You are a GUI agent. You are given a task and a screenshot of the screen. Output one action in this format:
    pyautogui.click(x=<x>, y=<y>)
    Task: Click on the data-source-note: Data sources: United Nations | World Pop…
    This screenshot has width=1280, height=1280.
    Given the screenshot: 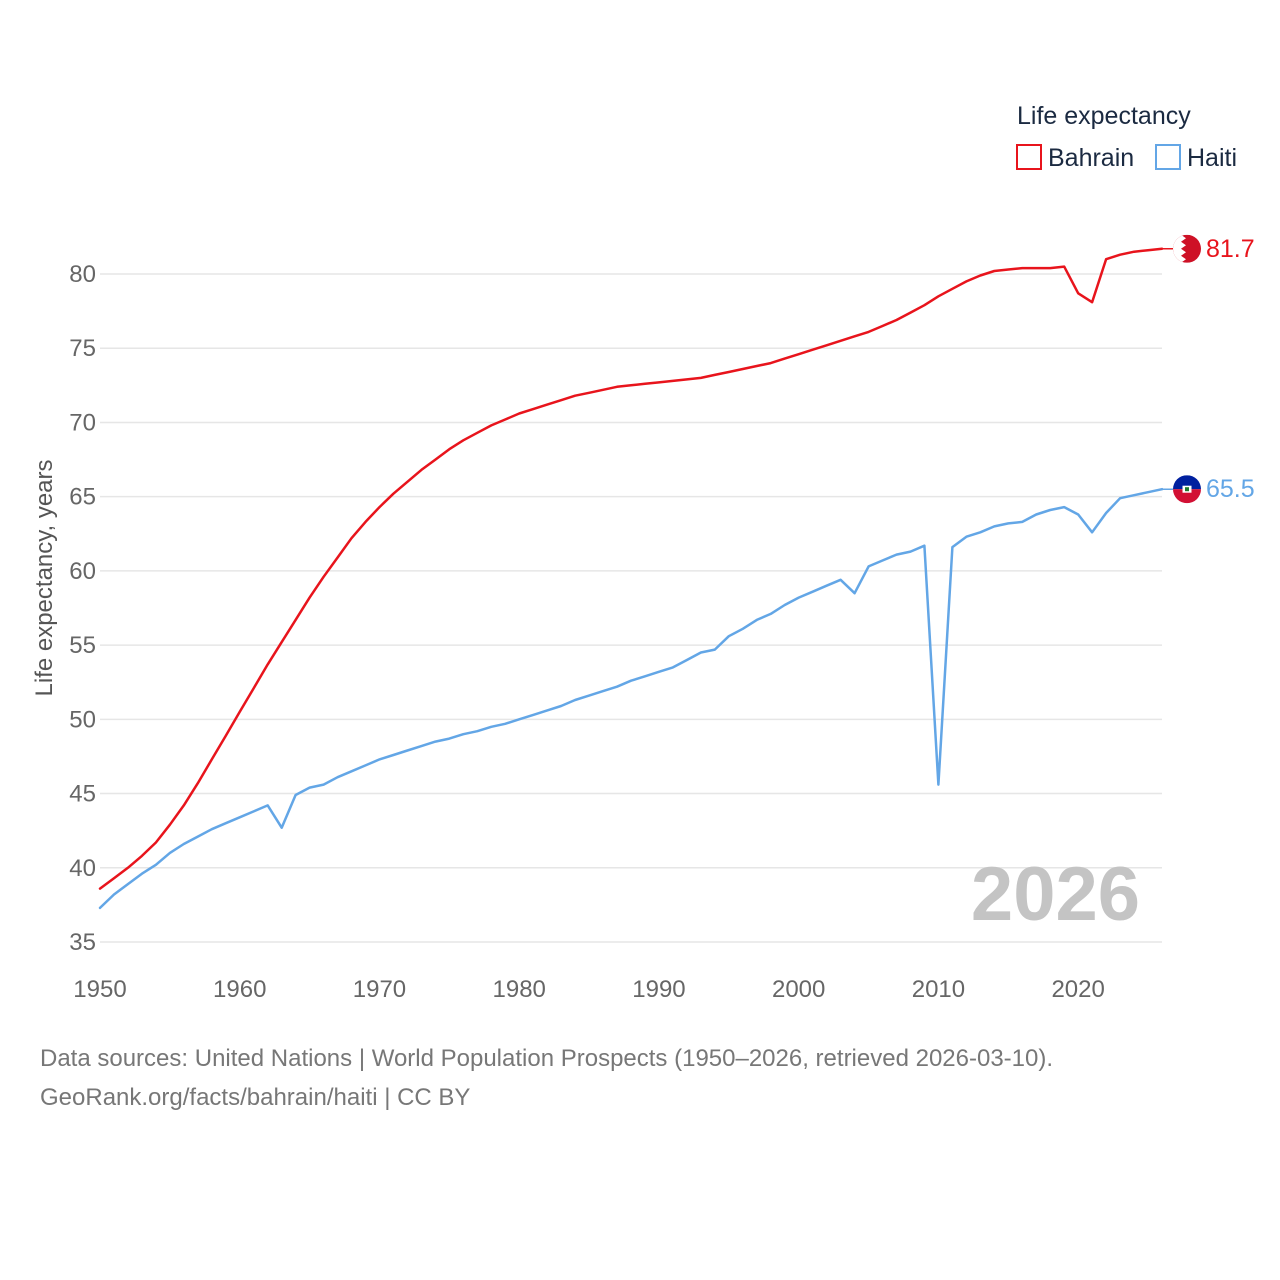 What is the action you would take?
    pyautogui.click(x=547, y=1058)
    